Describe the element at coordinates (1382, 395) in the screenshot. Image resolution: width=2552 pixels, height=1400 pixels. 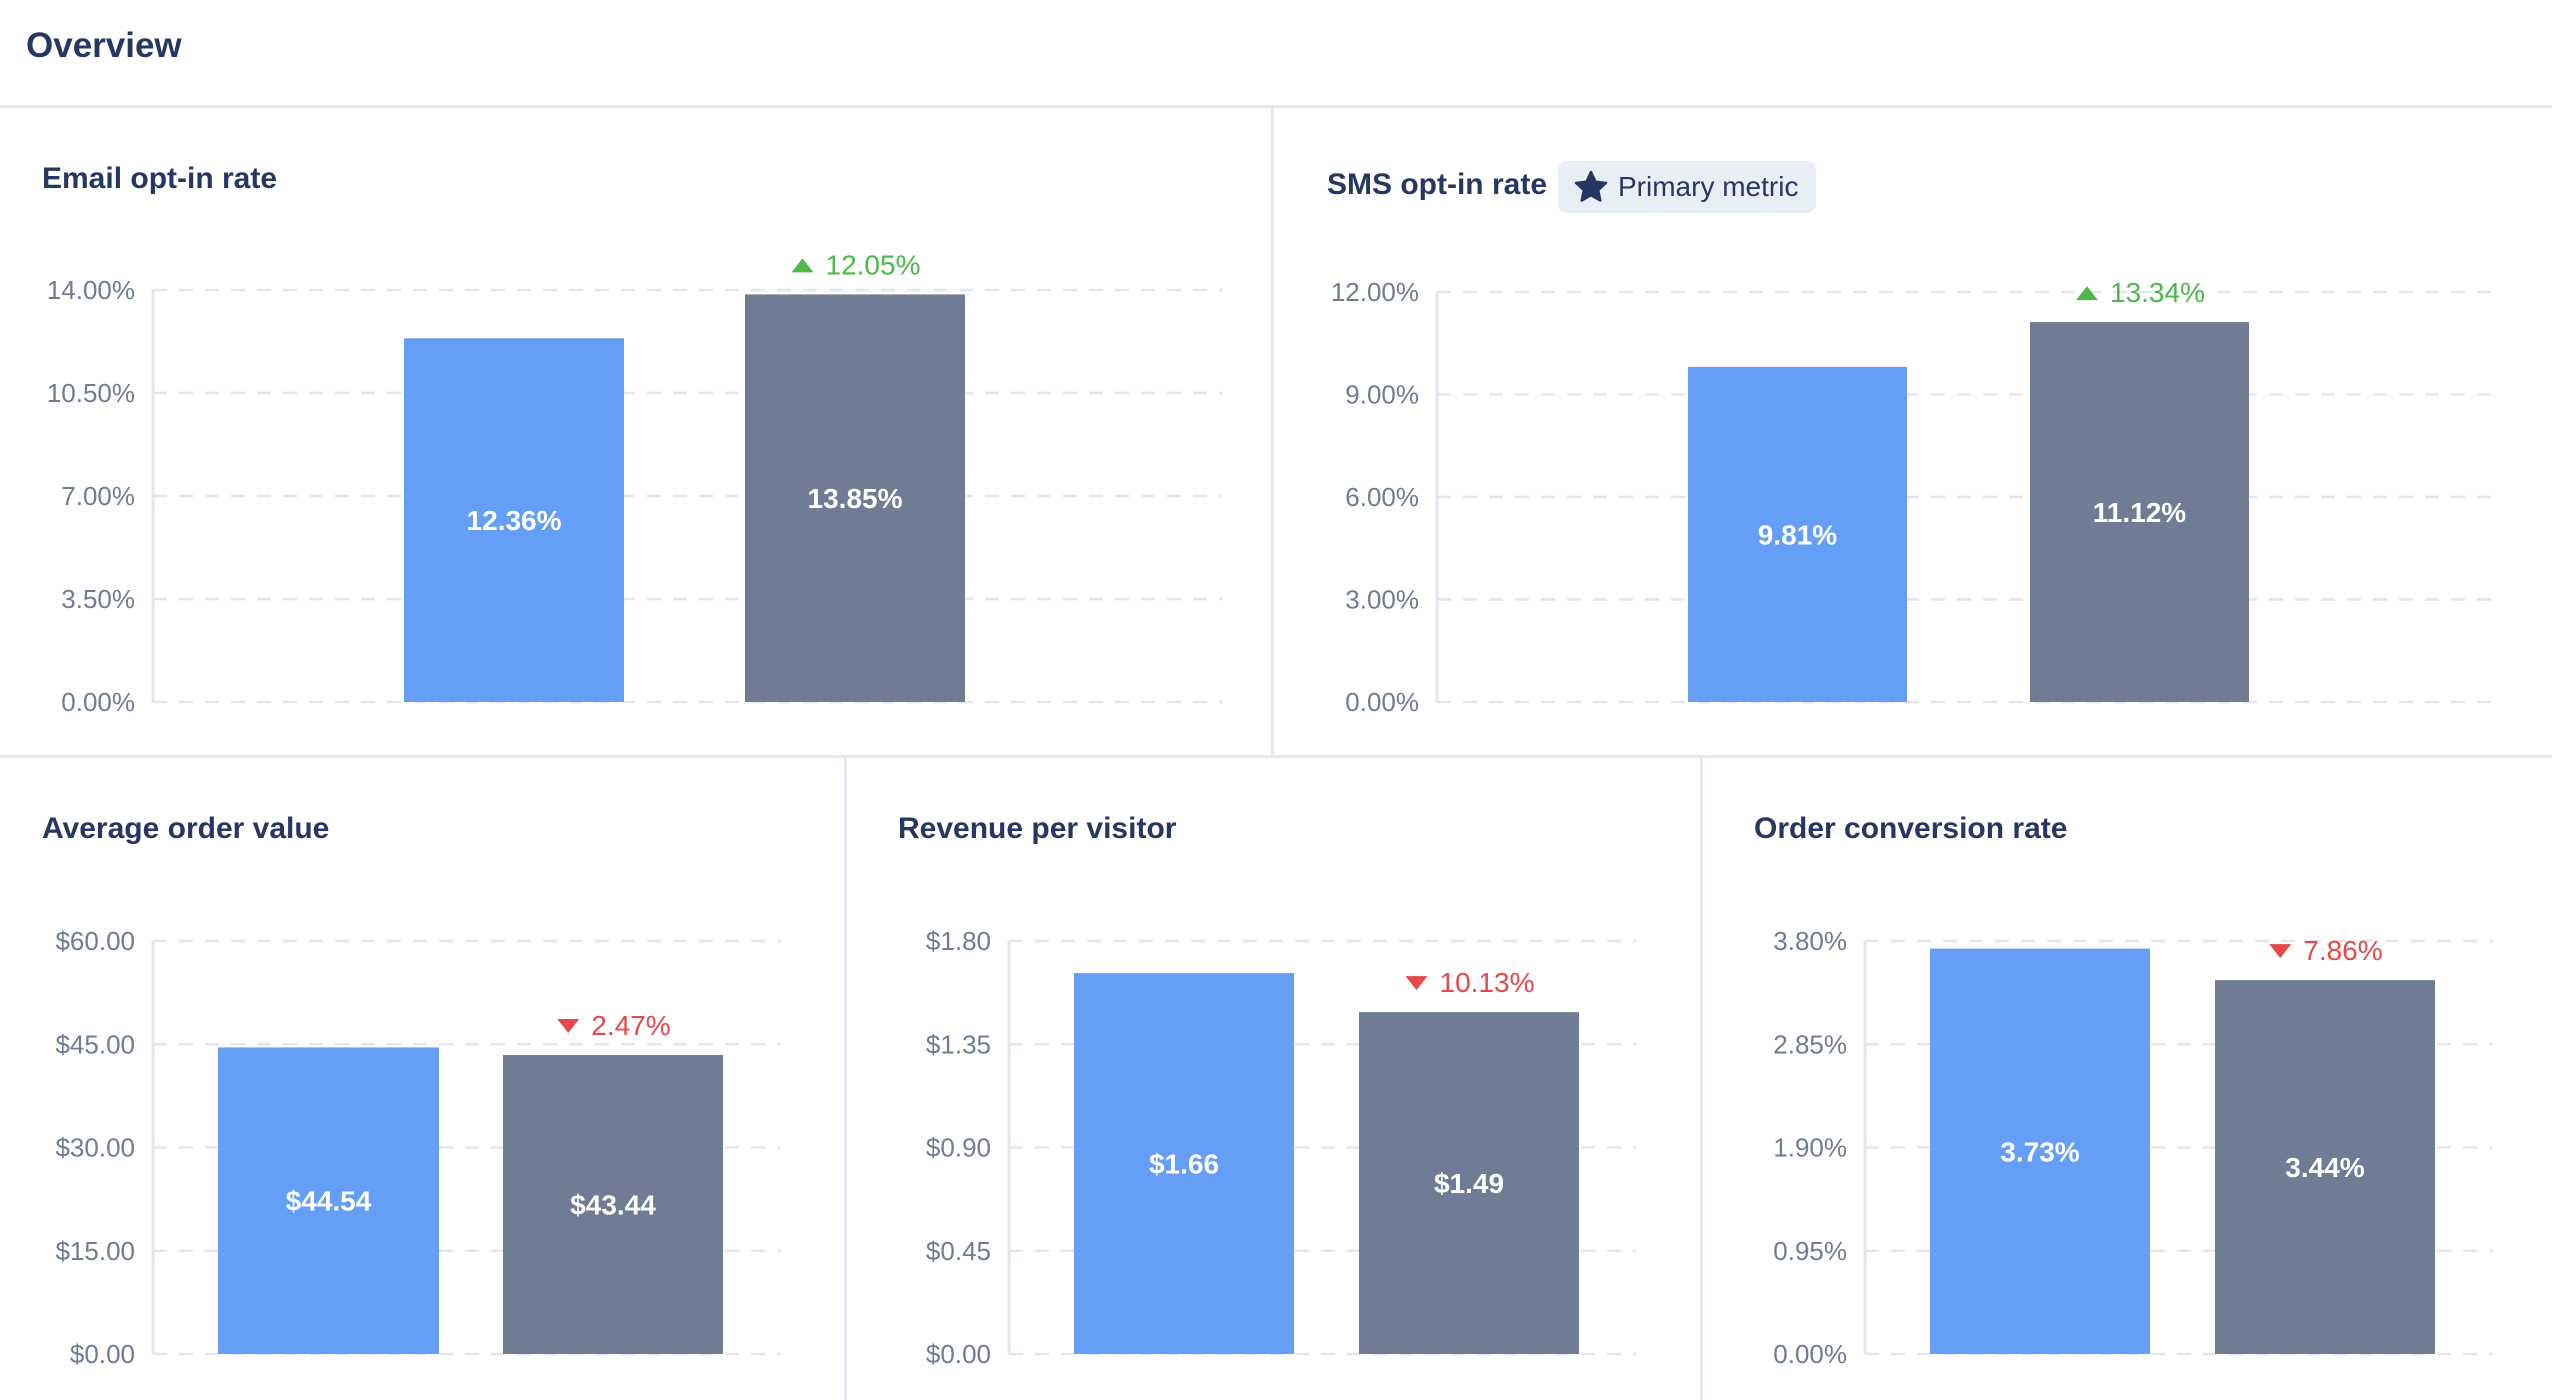
I see `y-tick-label: 9.00%` at that location.